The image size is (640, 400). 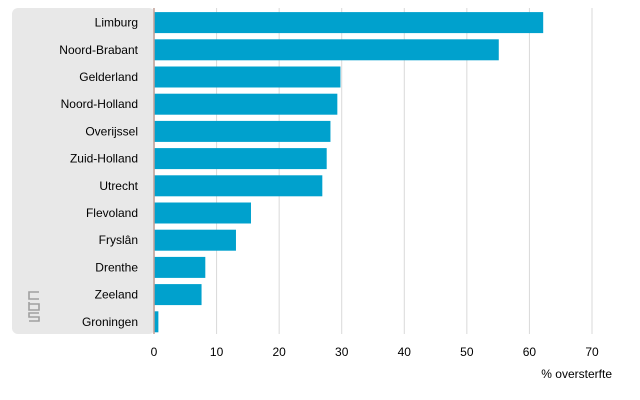 What do you see at coordinates (342, 352) in the screenshot?
I see `x-tick-label: 30` at bounding box center [342, 352].